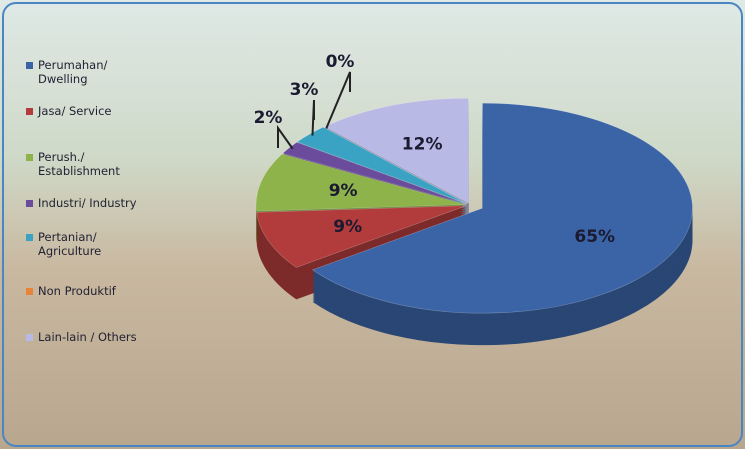 The height and width of the screenshot is (449, 745). What do you see at coordinates (594, 237) in the screenshot?
I see `data-label: 65%` at bounding box center [594, 237].